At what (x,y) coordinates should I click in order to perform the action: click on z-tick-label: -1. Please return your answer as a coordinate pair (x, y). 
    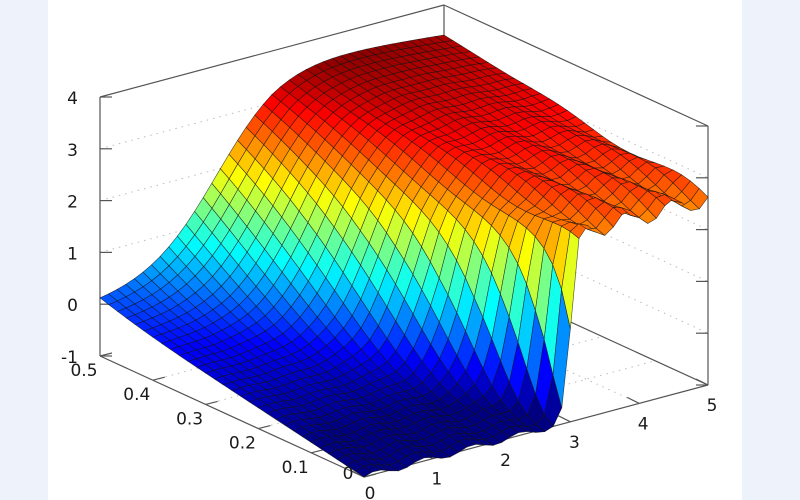
    Looking at the image, I should click on (69, 358).